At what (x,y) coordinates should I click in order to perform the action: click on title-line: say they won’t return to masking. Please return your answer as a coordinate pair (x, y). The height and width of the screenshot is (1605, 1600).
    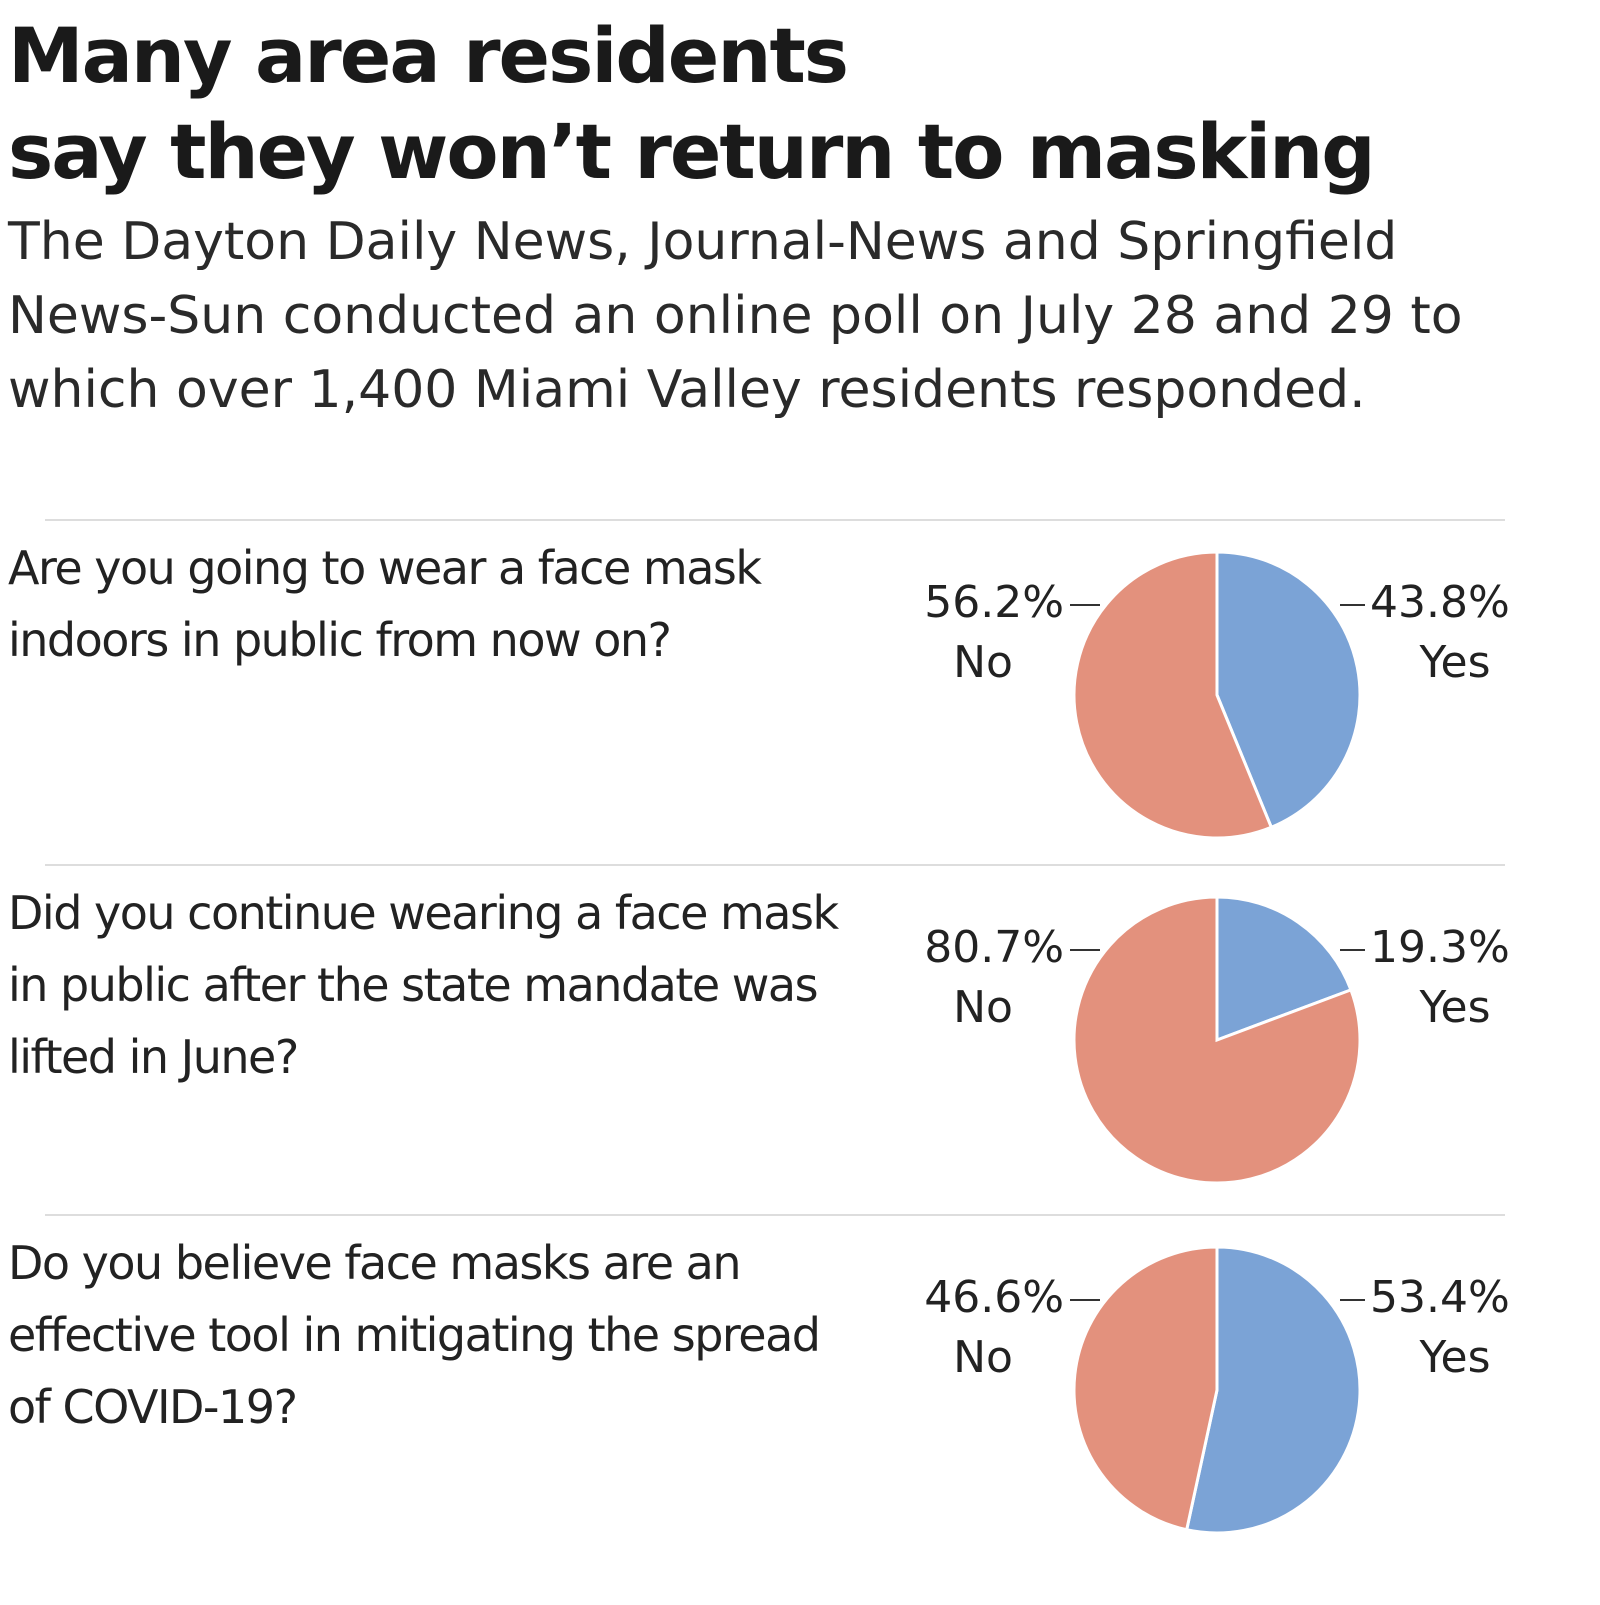
    Looking at the image, I should click on (692, 151).